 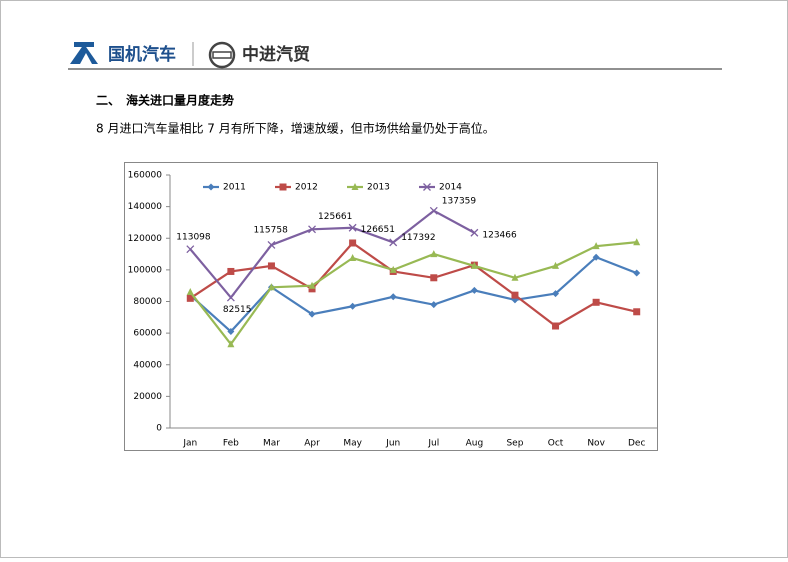 What do you see at coordinates (142, 54) in the screenshot?
I see `brand-1: 国机汽车` at bounding box center [142, 54].